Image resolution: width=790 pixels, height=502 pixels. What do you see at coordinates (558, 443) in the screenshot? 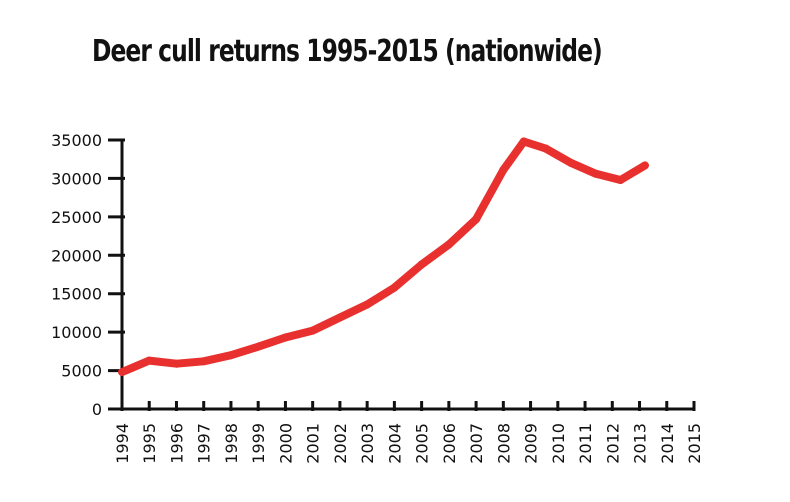
I see `x-tick-label: 2010` at bounding box center [558, 443].